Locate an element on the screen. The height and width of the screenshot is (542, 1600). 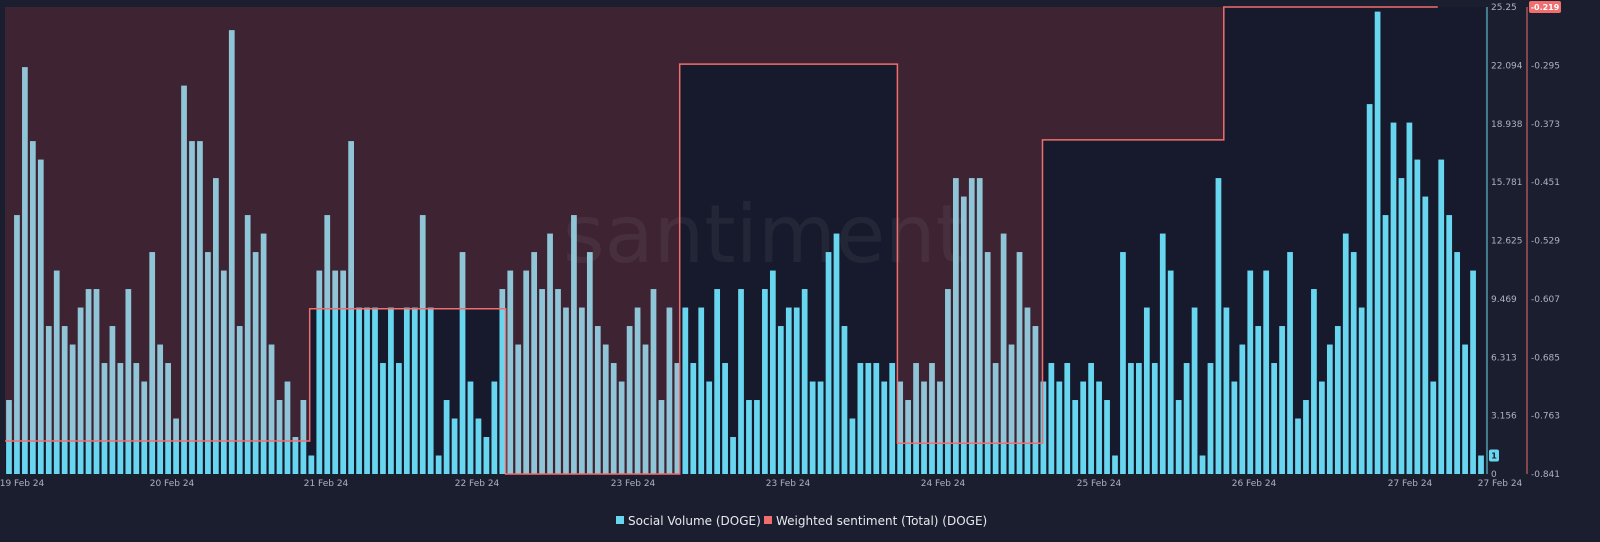
x-tick-label: 27 Feb 24 is located at coordinates (1500, 484).